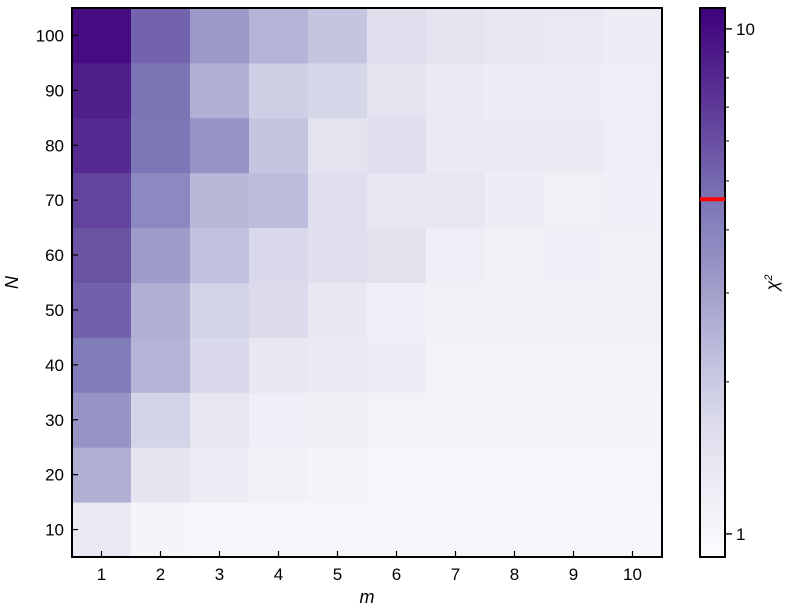 Image resolution: width=793 pixels, height=615 pixels. I want to click on y-tick-label: 20, so click(54, 475).